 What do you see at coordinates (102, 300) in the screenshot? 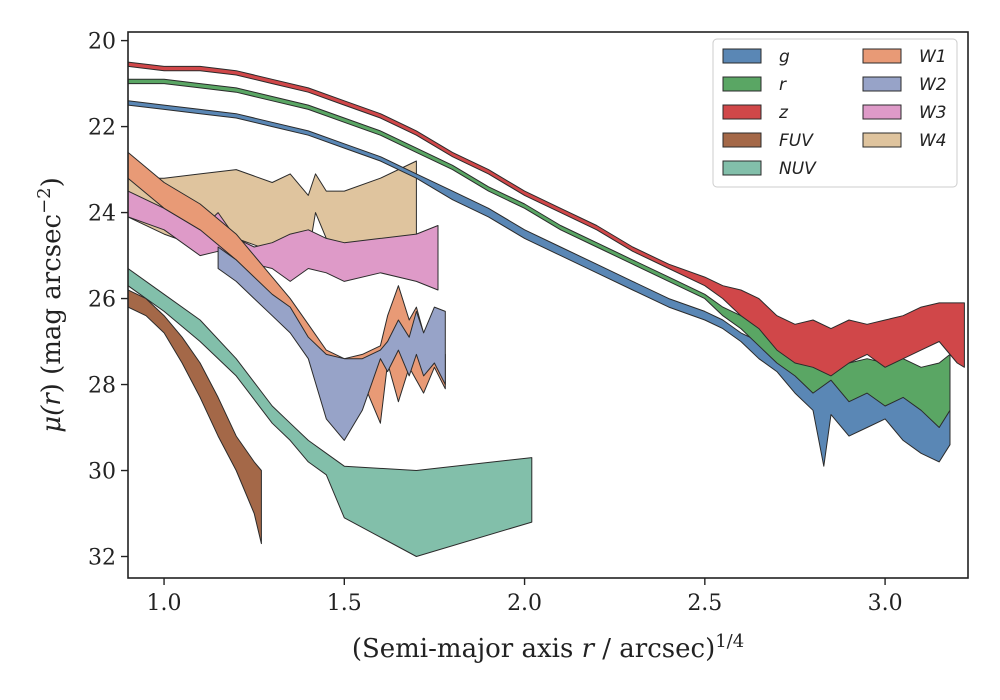
I see `y-tick-label: 26` at bounding box center [102, 300].